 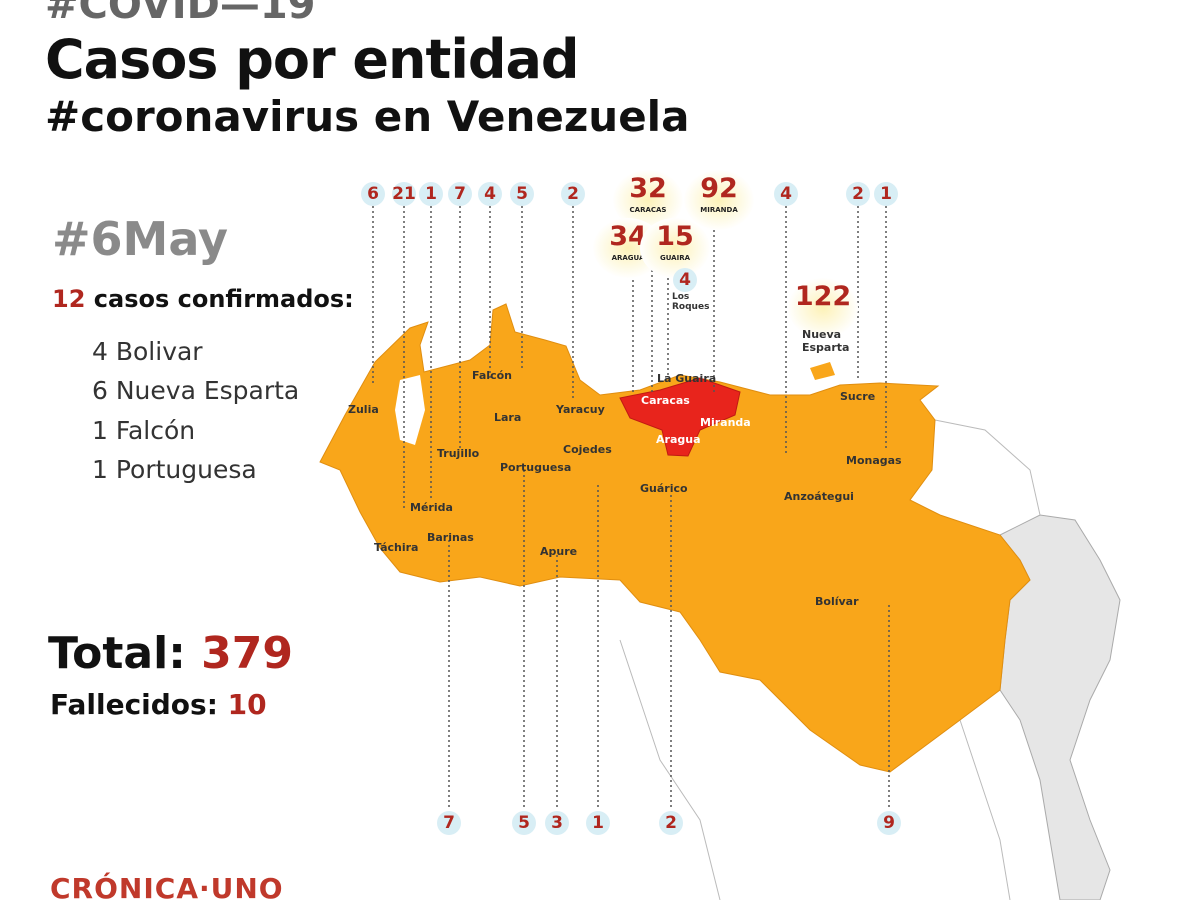 I want to click on confirmed-label: casos confirmados:, so click(x=223, y=299).